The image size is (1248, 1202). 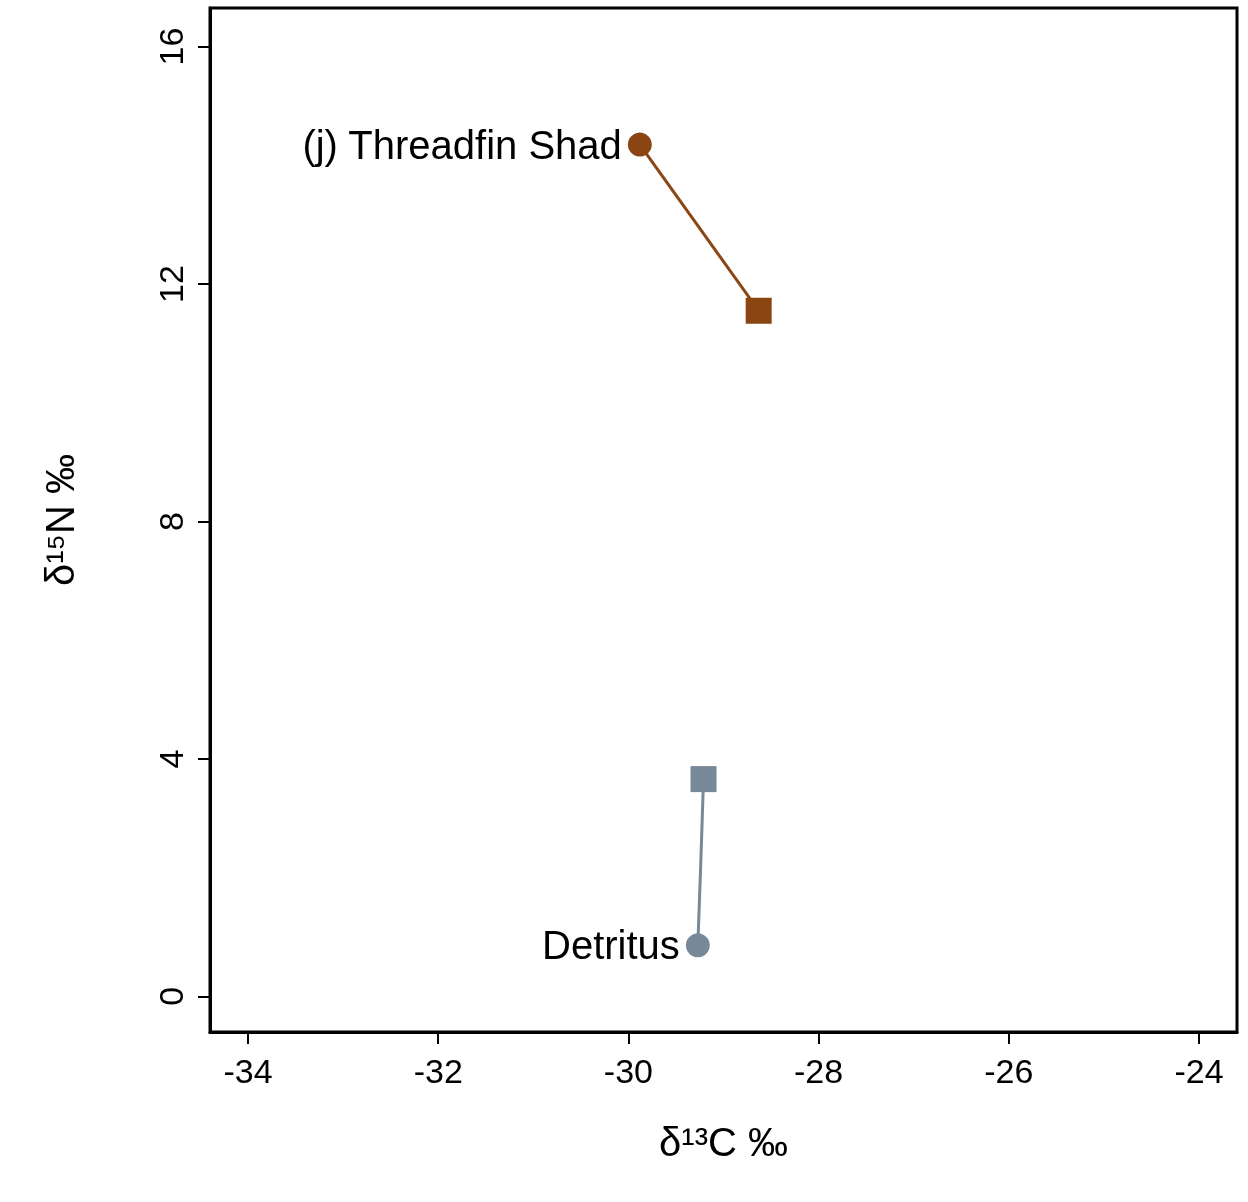 What do you see at coordinates (171, 46) in the screenshot?
I see `y-tick-label: 16` at bounding box center [171, 46].